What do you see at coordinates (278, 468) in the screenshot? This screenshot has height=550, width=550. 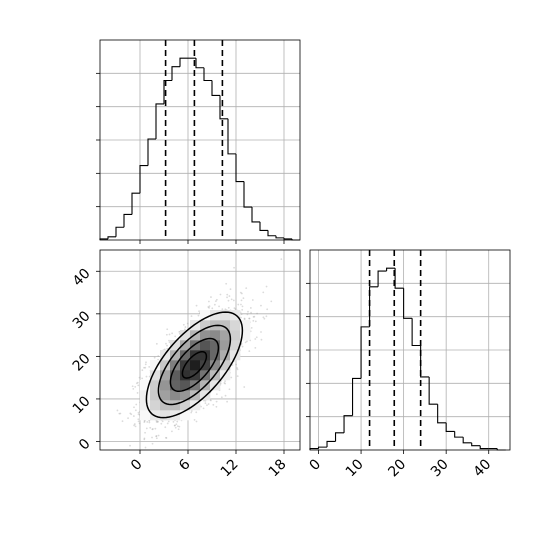 I see `x-tick-label: 18` at bounding box center [278, 468].